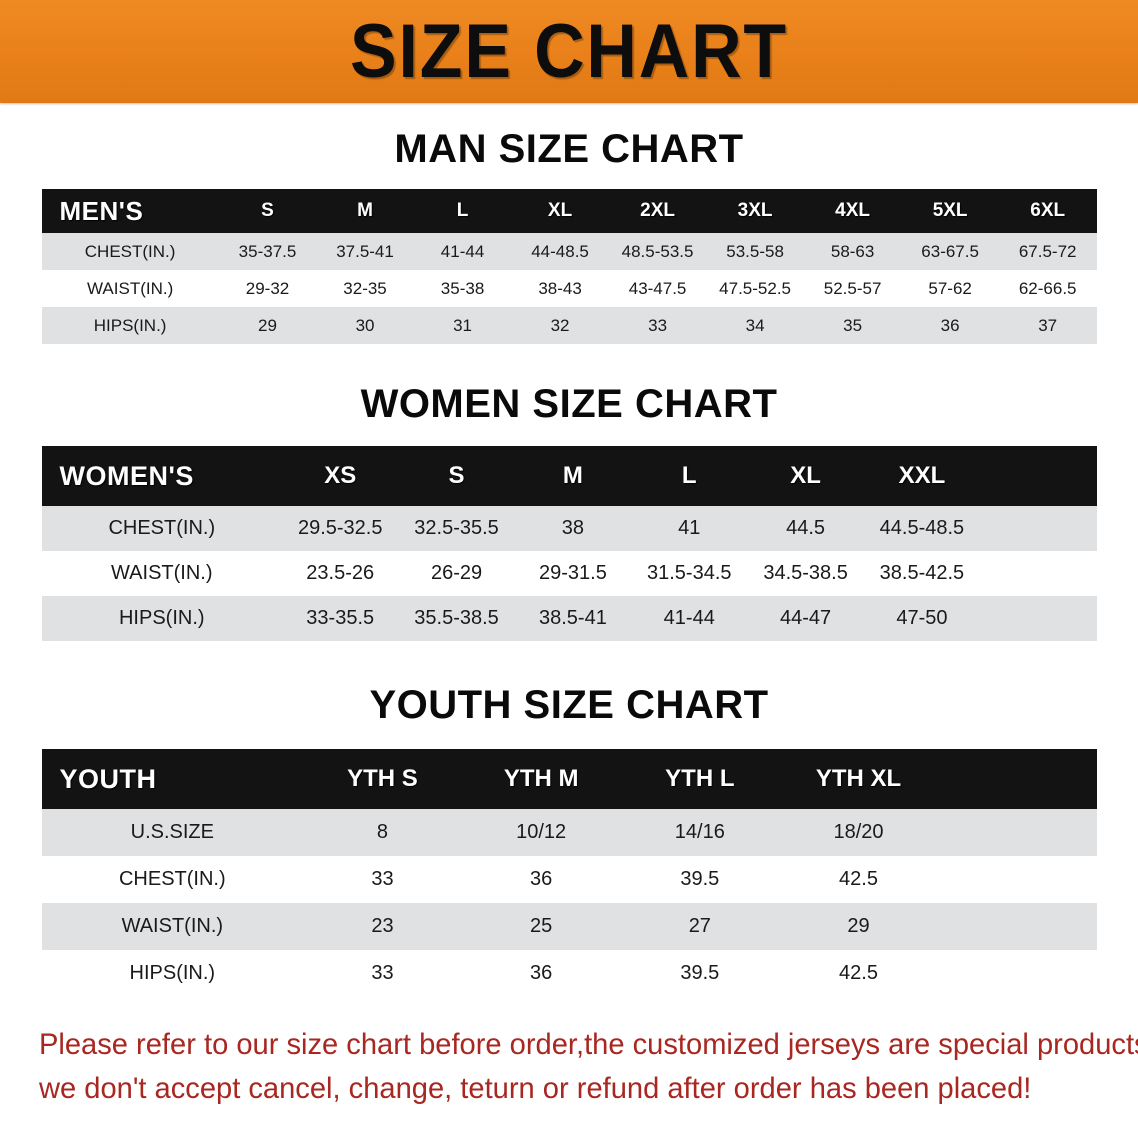 The width and height of the screenshot is (1138, 1132). I want to click on man-cell: 38-43, so click(560, 288).